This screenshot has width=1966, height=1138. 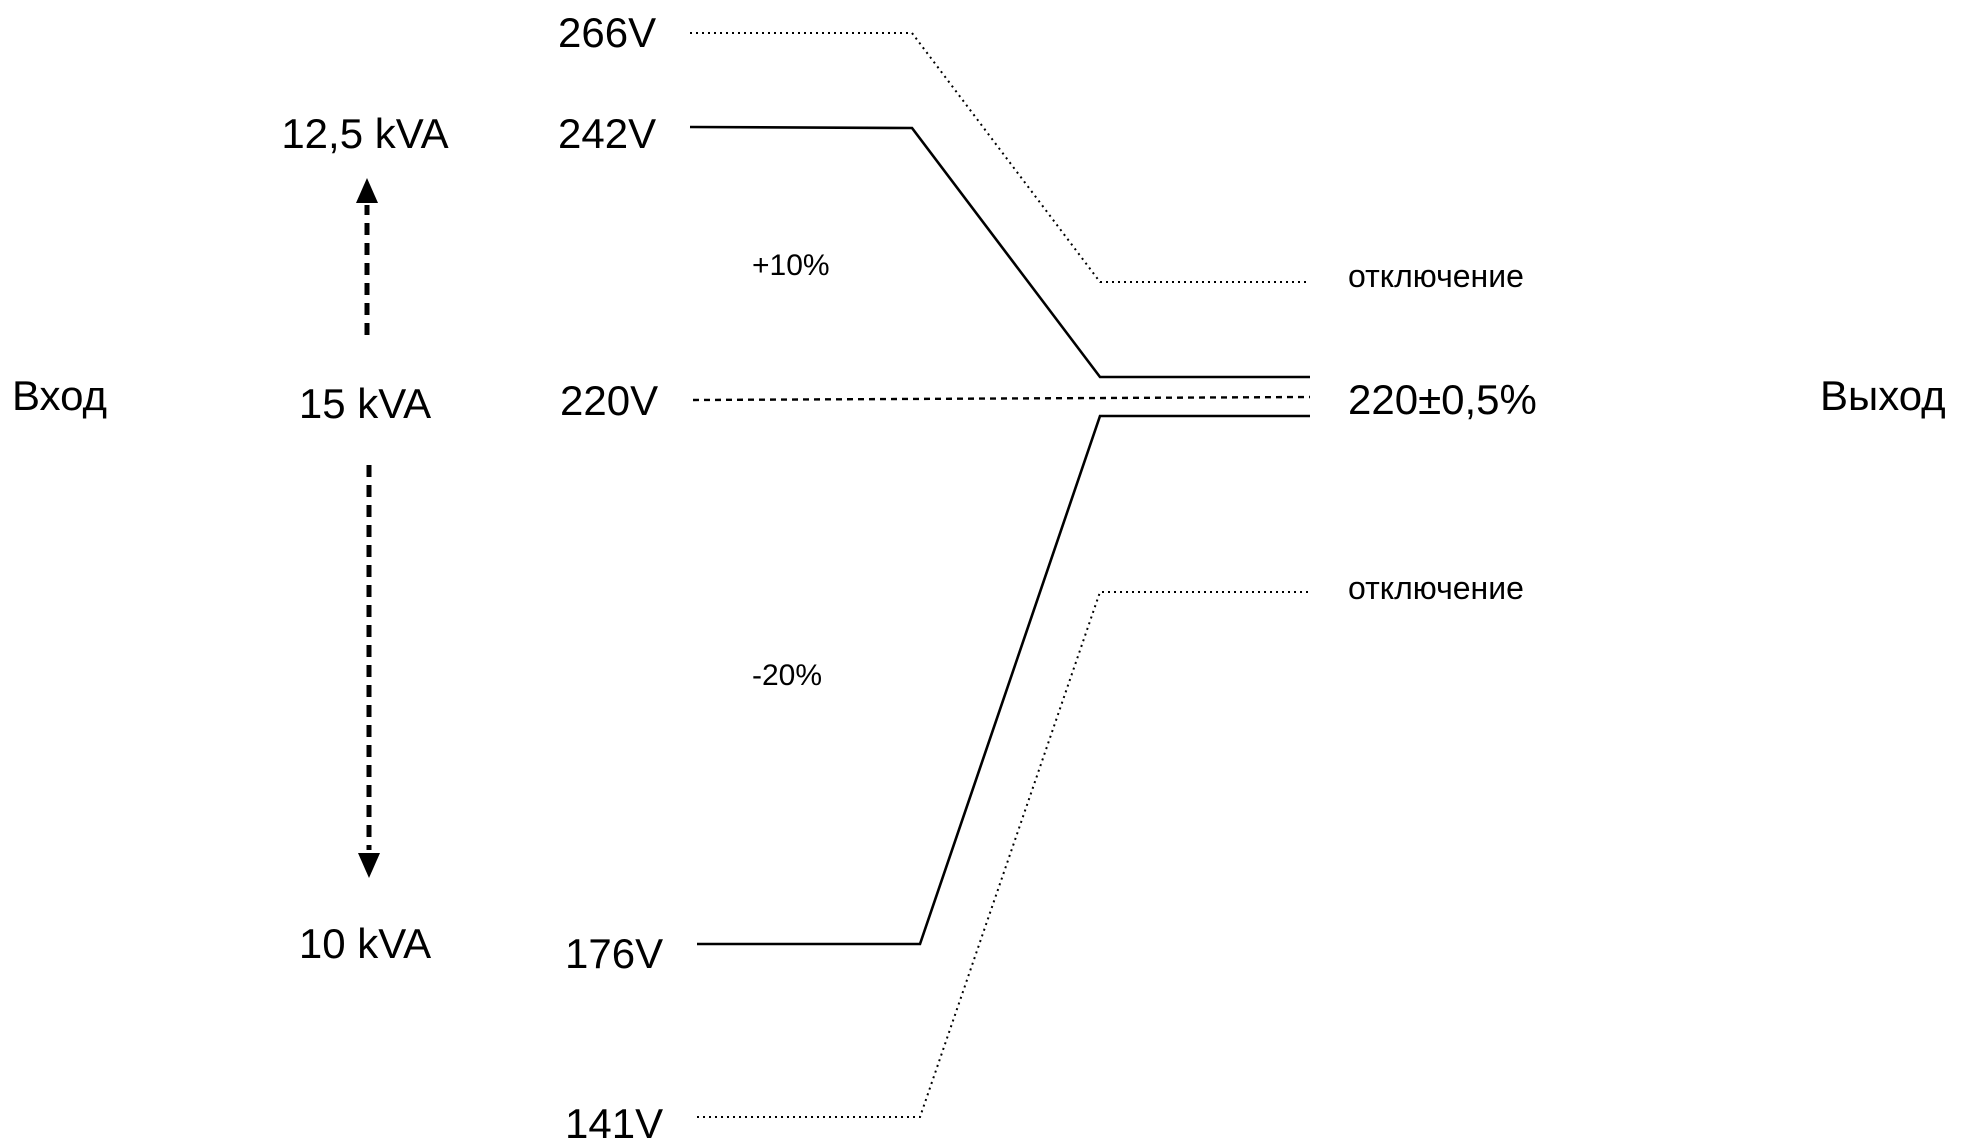 What do you see at coordinates (365, 943) in the screenshot?
I see `power-min-label: 10 kVA` at bounding box center [365, 943].